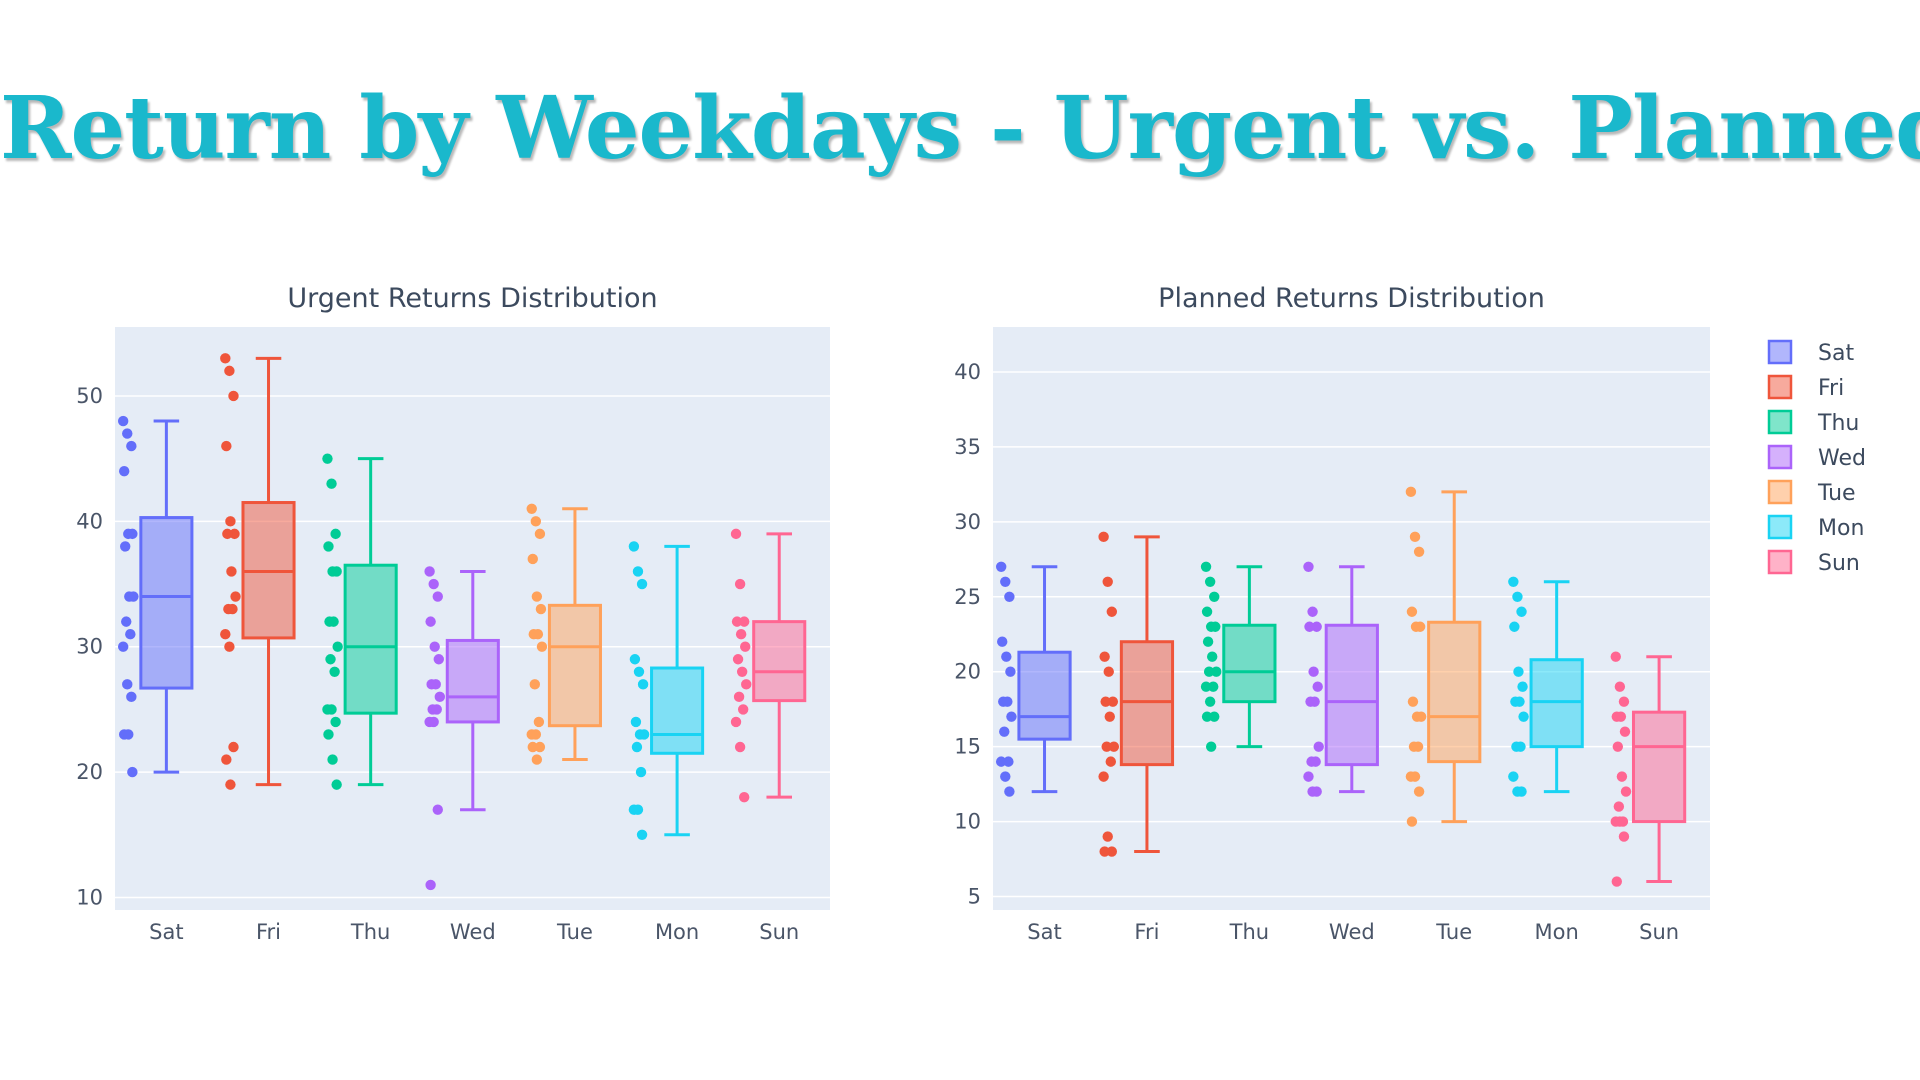 The height and width of the screenshot is (1080, 1920). Describe the element at coordinates (360, 621) in the screenshot. I see `urgent-box-thu` at that location.